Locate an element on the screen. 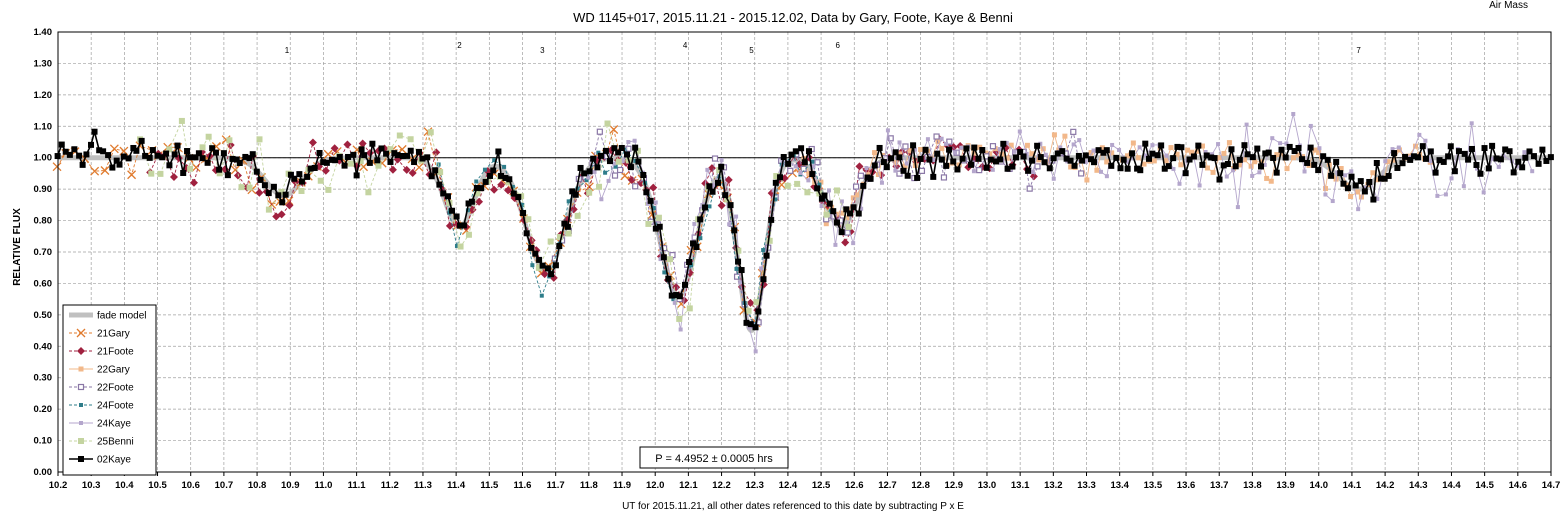 The width and height of the screenshot is (1564, 514). x-tick-label: 11.0 is located at coordinates (323, 485).